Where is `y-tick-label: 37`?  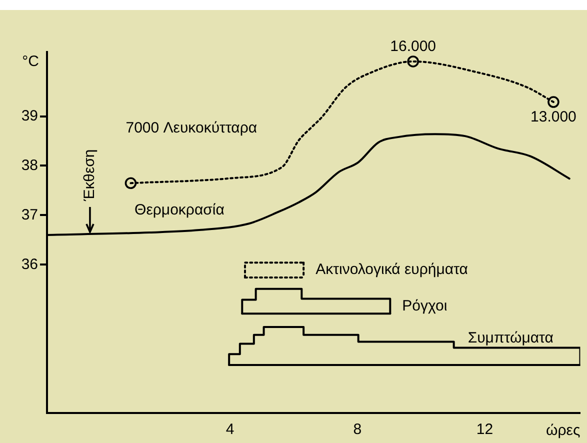 y-tick-label: 37 is located at coordinates (29, 215).